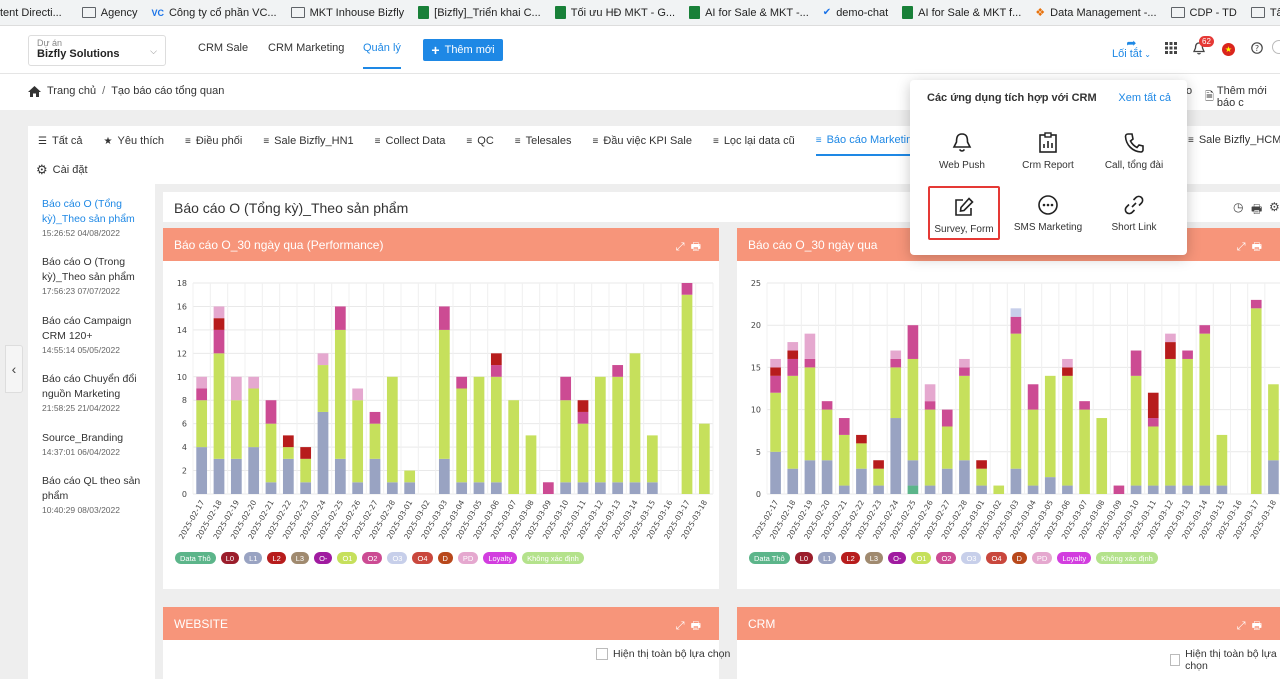 The width and height of the screenshot is (1280, 679). I want to click on legend-item: Không xác định, so click(1127, 558).